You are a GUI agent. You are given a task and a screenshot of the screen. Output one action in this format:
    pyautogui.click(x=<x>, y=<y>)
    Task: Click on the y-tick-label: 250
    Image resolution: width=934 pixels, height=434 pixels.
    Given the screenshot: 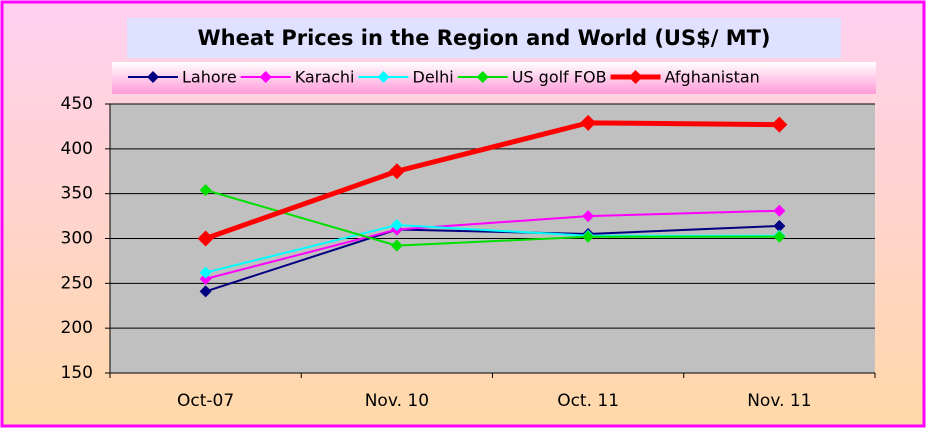 What is the action you would take?
    pyautogui.click(x=77, y=283)
    